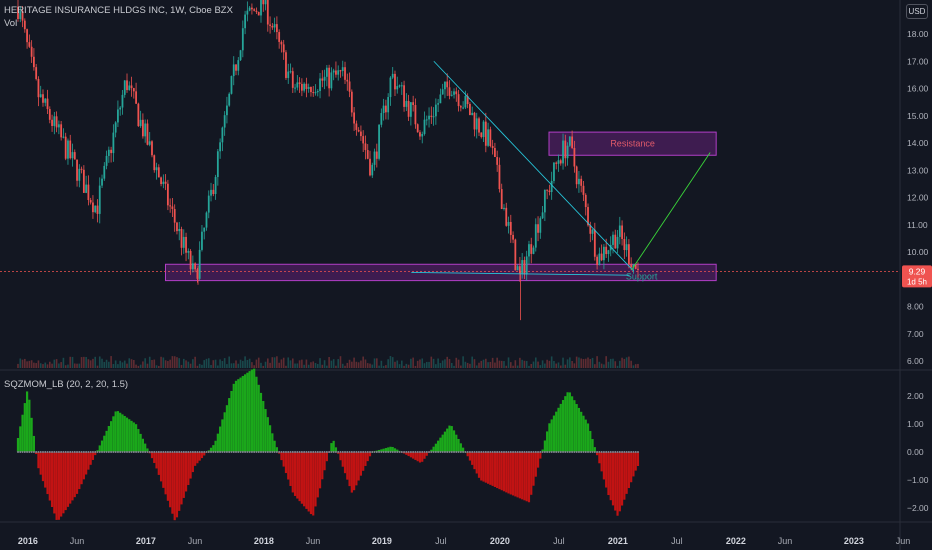 This screenshot has width=932, height=550. Describe the element at coordinates (918, 480) in the screenshot. I see `indicator-tick-label: −1.00` at that location.